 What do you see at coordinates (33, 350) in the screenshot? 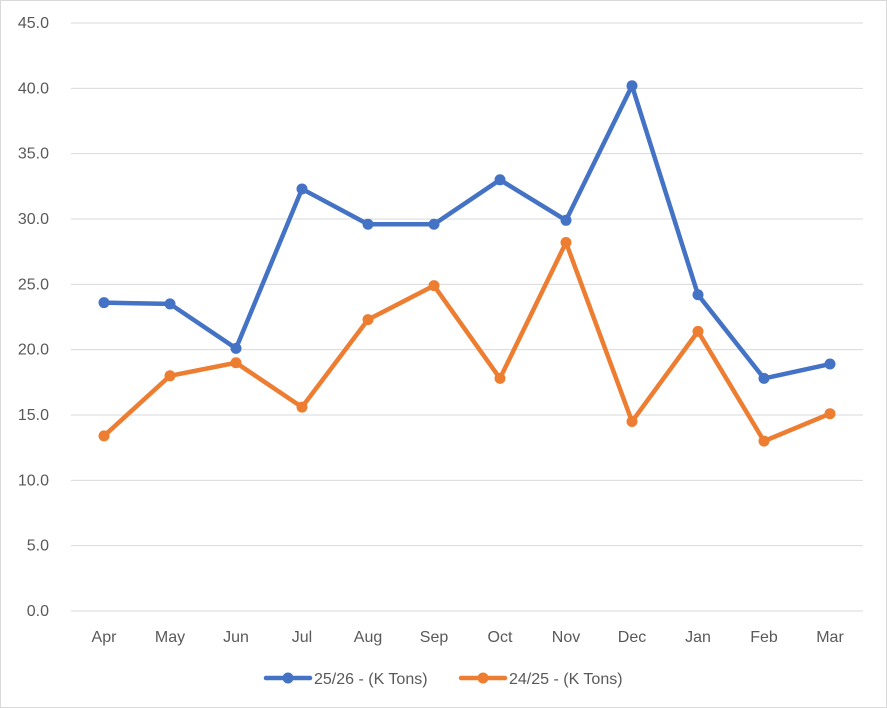
I see `y-tick-label: 20.0` at bounding box center [33, 350].